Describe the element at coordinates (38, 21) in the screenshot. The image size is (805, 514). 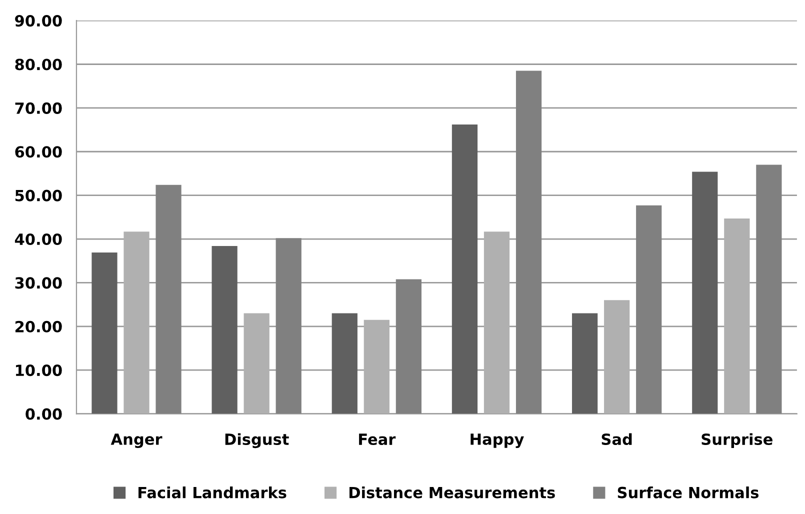
I see `y-tick-label: 90.00` at that location.